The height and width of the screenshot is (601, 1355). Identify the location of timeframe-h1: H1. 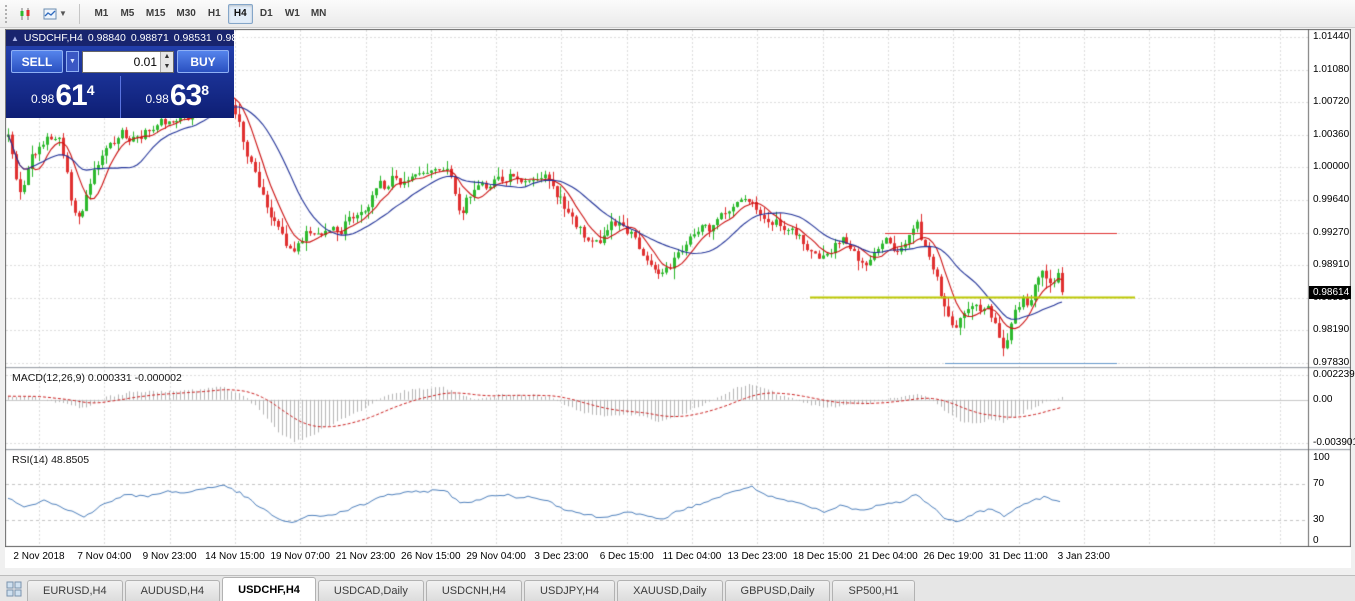
(214, 13).